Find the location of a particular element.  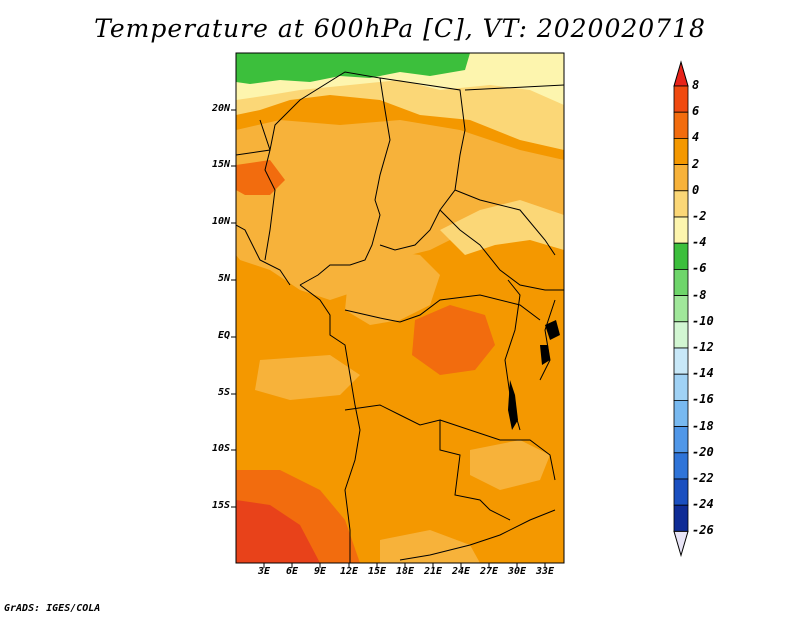

field-0-2-north is located at coordinates (400, 210).